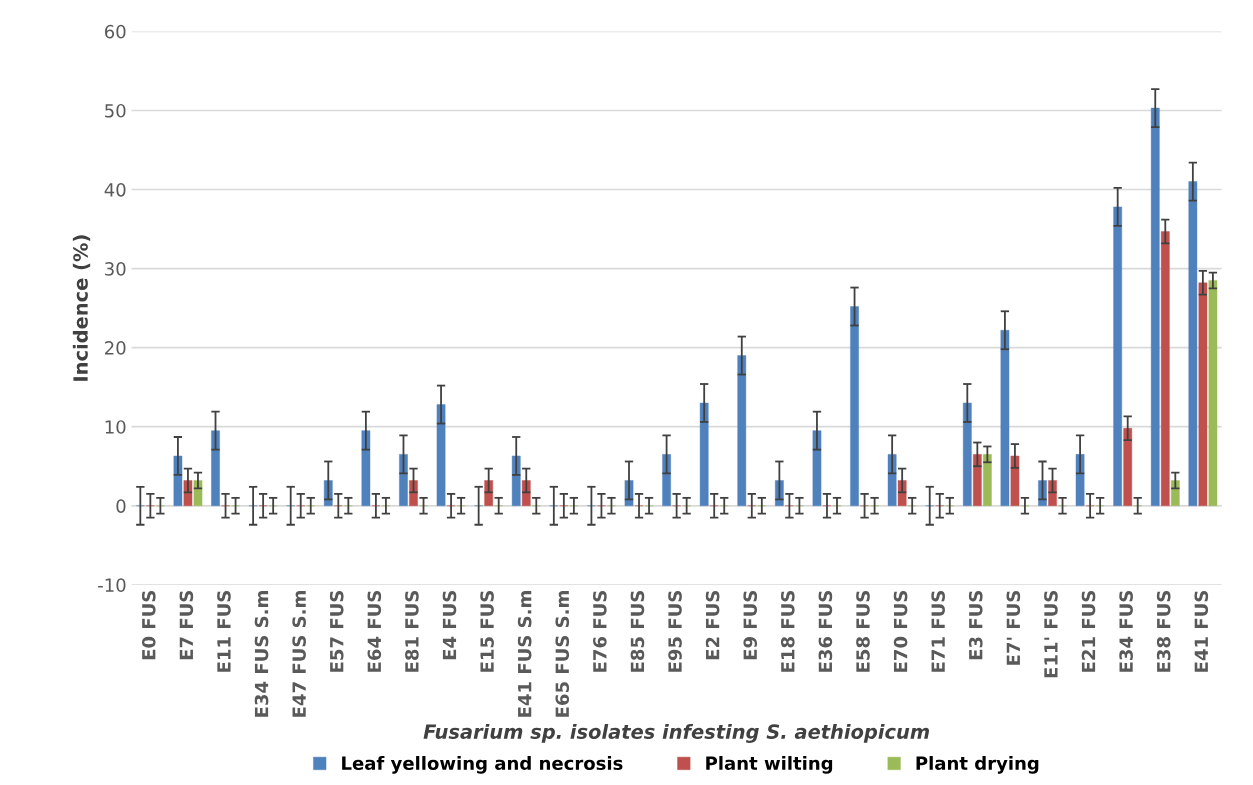 The height and width of the screenshot is (785, 1253). Describe the element at coordinates (675, 631) in the screenshot. I see `x-tick-label: E95 FUS` at that location.